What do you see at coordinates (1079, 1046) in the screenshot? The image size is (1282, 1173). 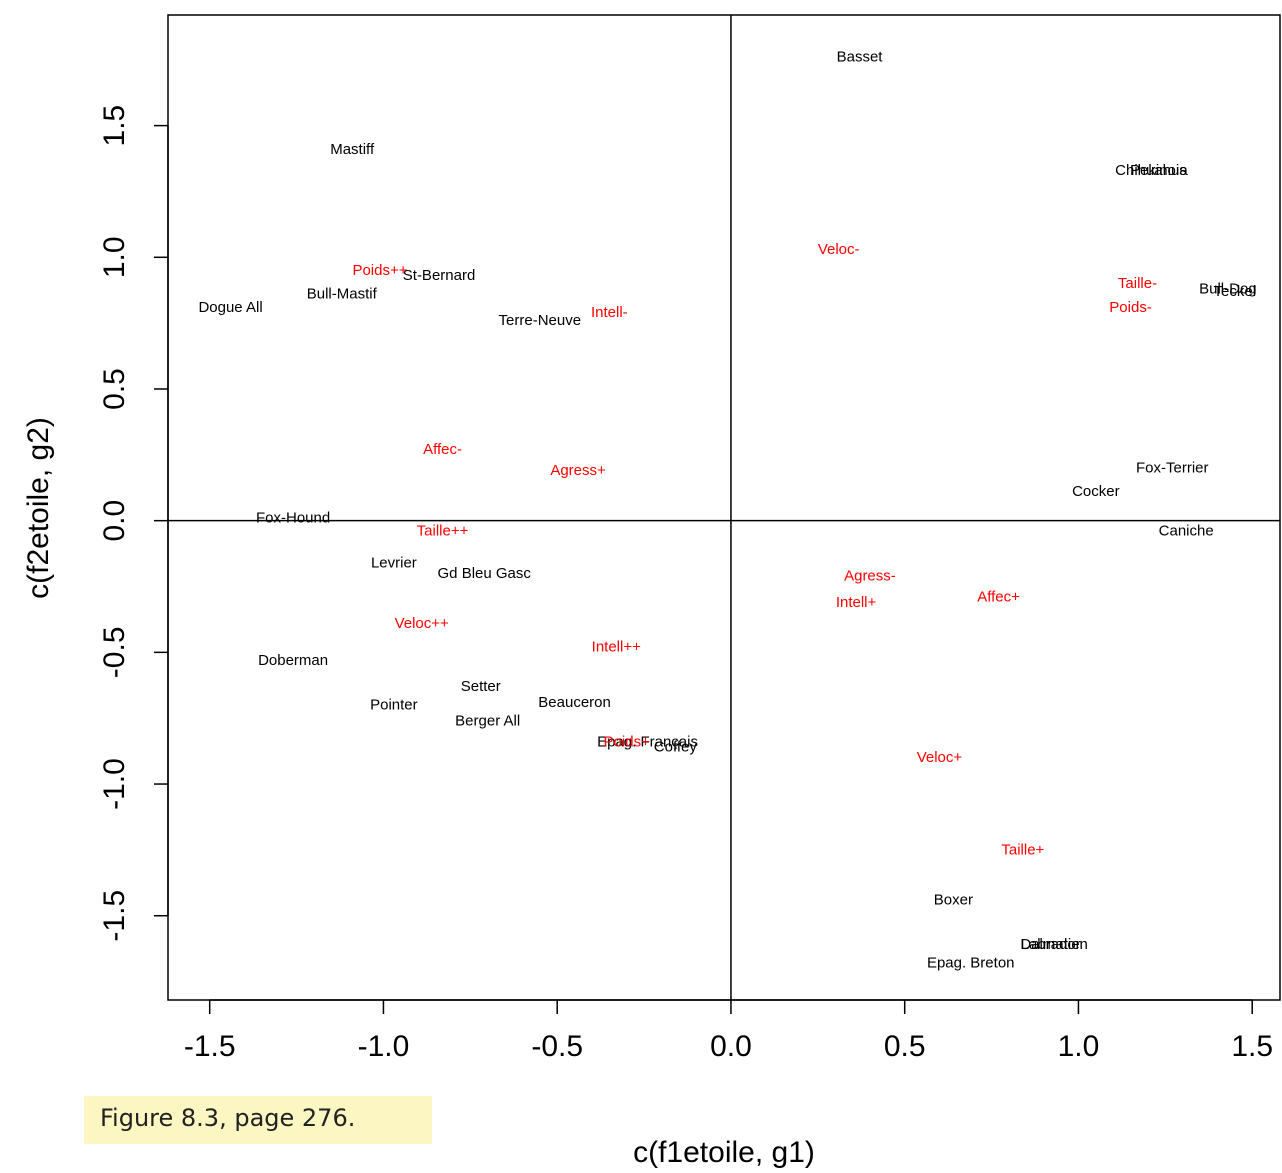 I see `x-tick-label: 1.0` at bounding box center [1079, 1046].